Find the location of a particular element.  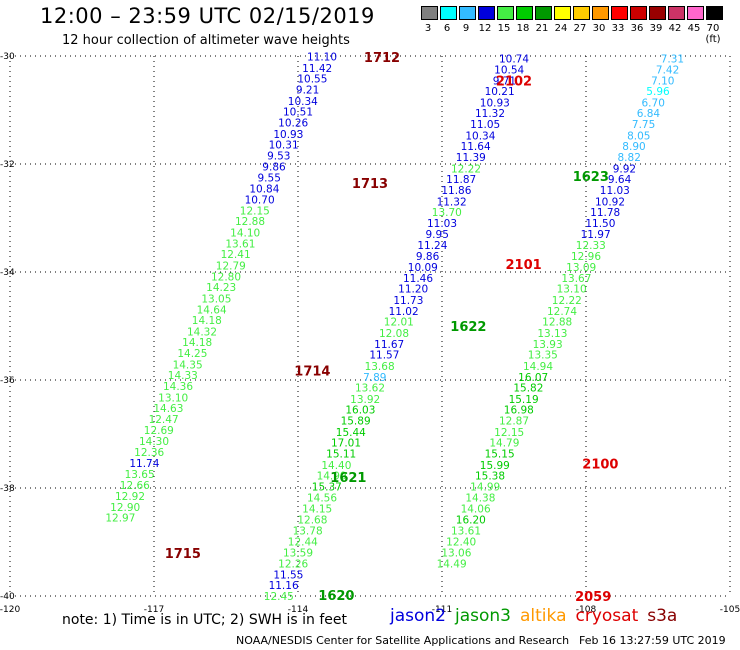

swh-data-label: 12.90 is located at coordinates (125, 508).